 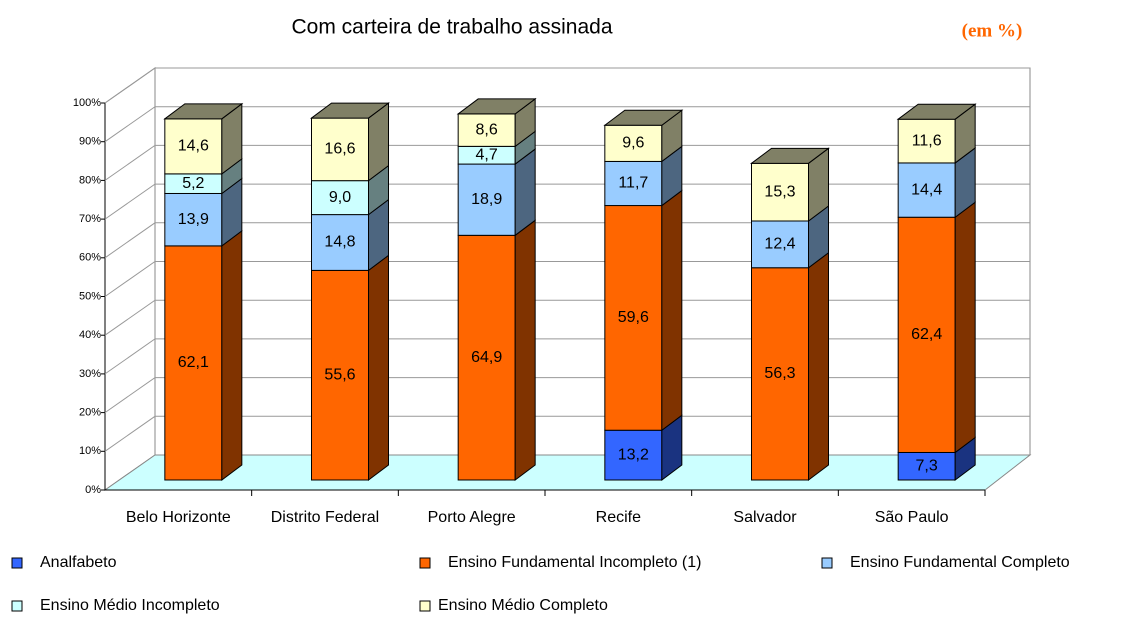 I want to click on y-tick-label: 80%, so click(x=90, y=180).